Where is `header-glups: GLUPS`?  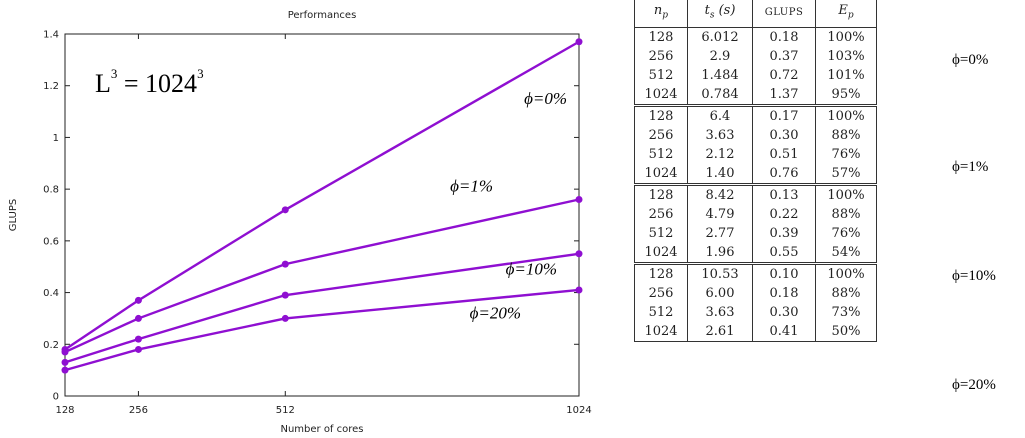 header-glups: GLUPS is located at coordinates (784, 14).